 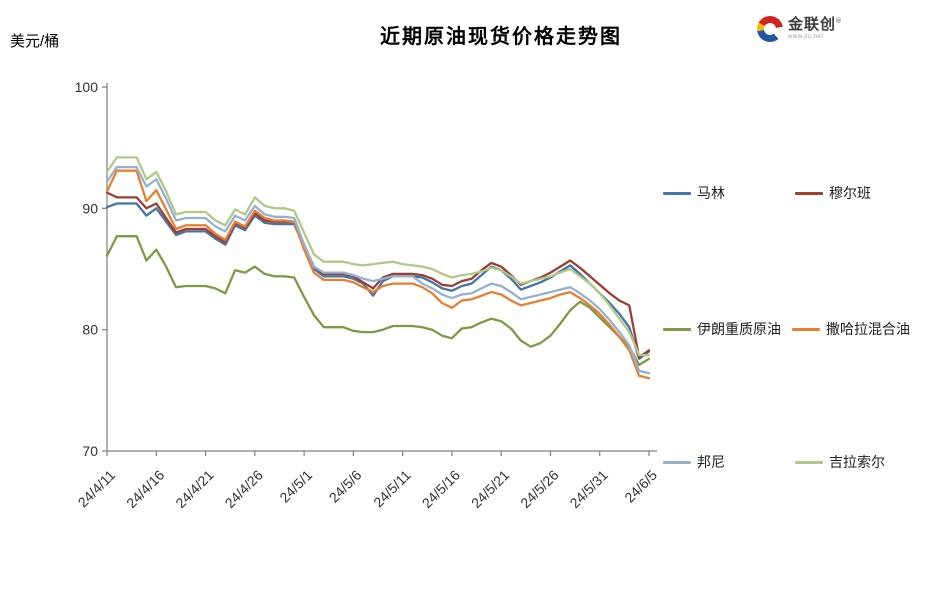 What do you see at coordinates (501, 37) in the screenshot?
I see `page-title: 近期原油现货价格走势图` at bounding box center [501, 37].